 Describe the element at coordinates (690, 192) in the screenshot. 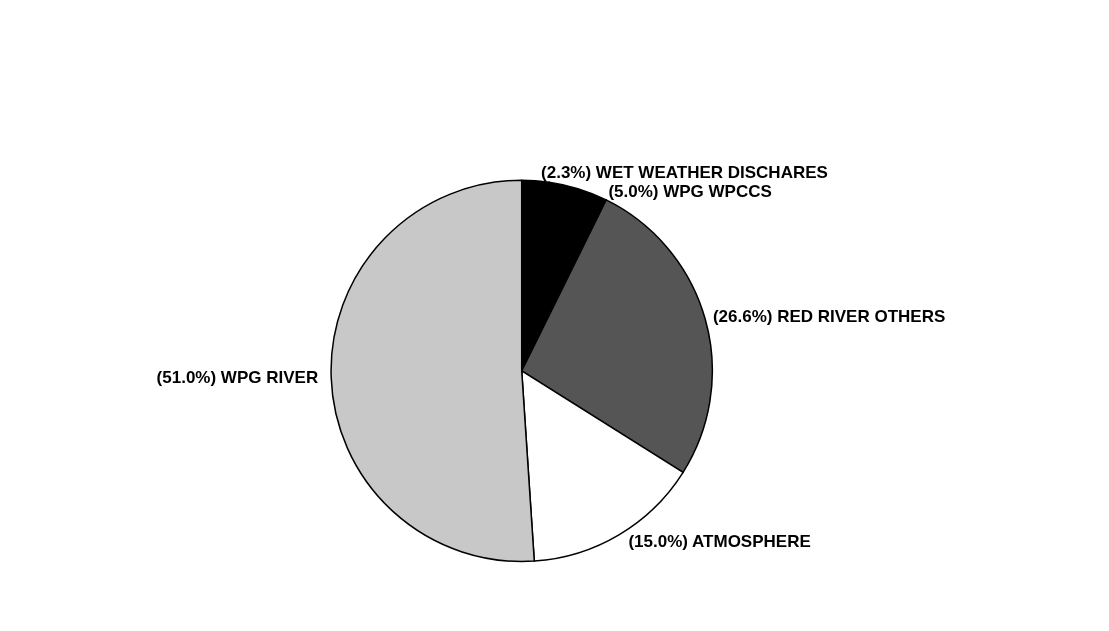

I see `slice-label: (5.0%) WPG WPCCS` at that location.